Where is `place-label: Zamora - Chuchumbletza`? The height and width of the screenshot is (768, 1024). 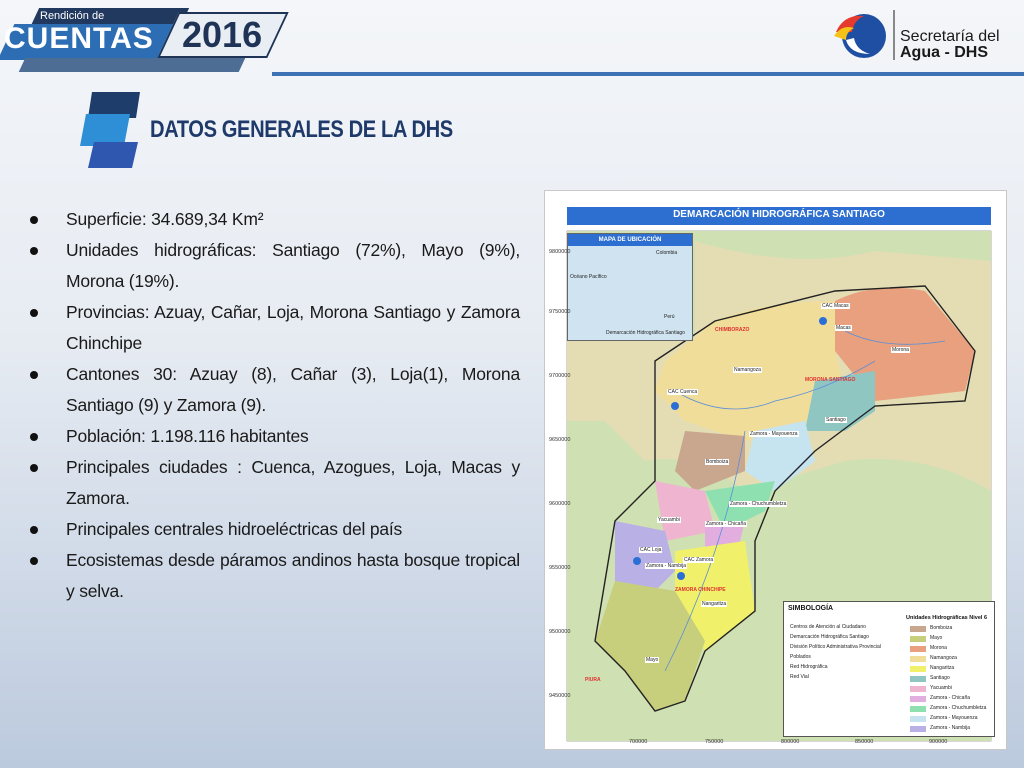
place-label: Zamora - Chuchumbletza is located at coordinates (758, 504).